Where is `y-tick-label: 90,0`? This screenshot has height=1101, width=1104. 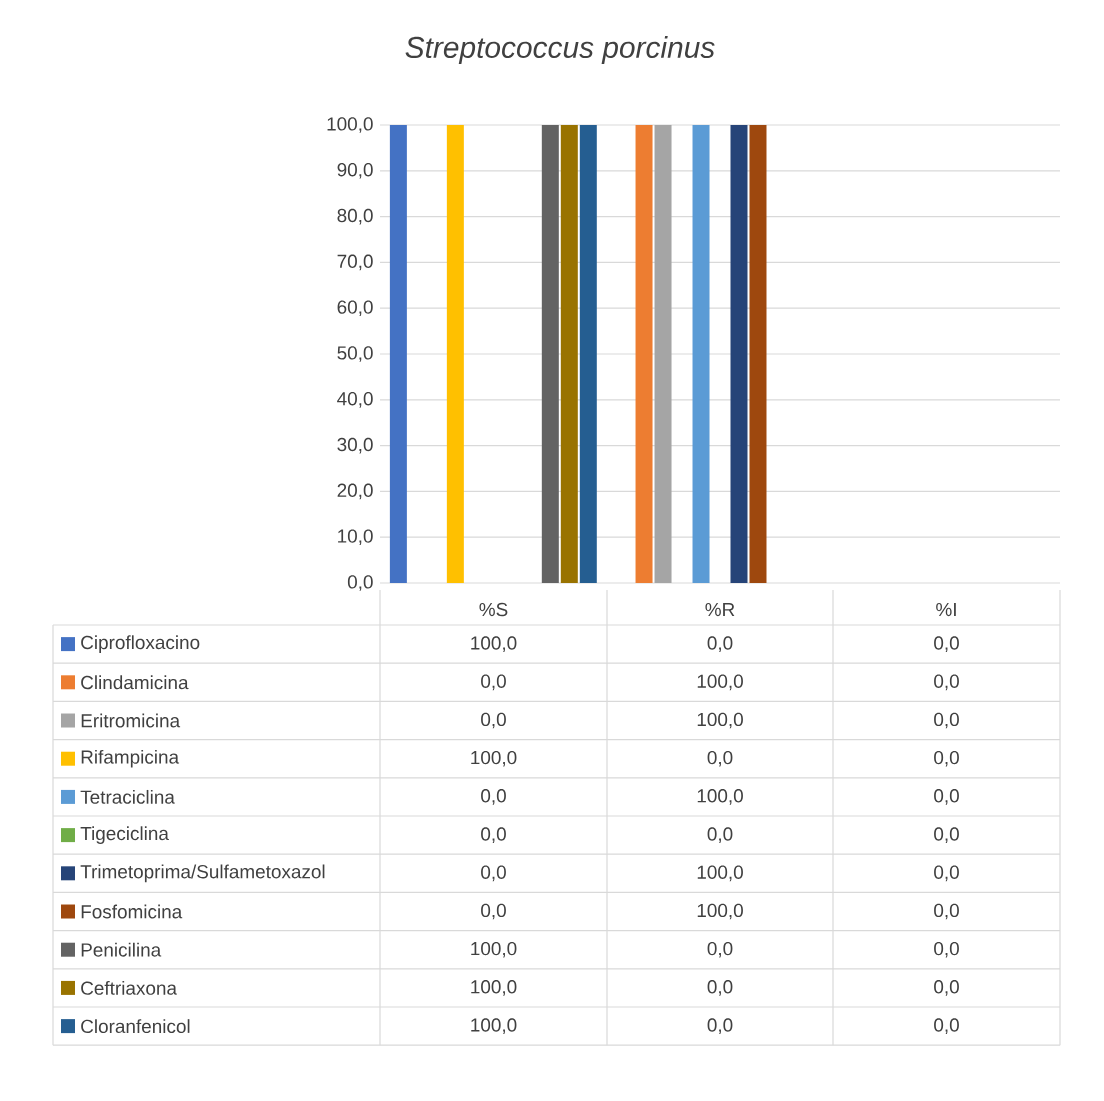
y-tick-label: 90,0 is located at coordinates (355, 170).